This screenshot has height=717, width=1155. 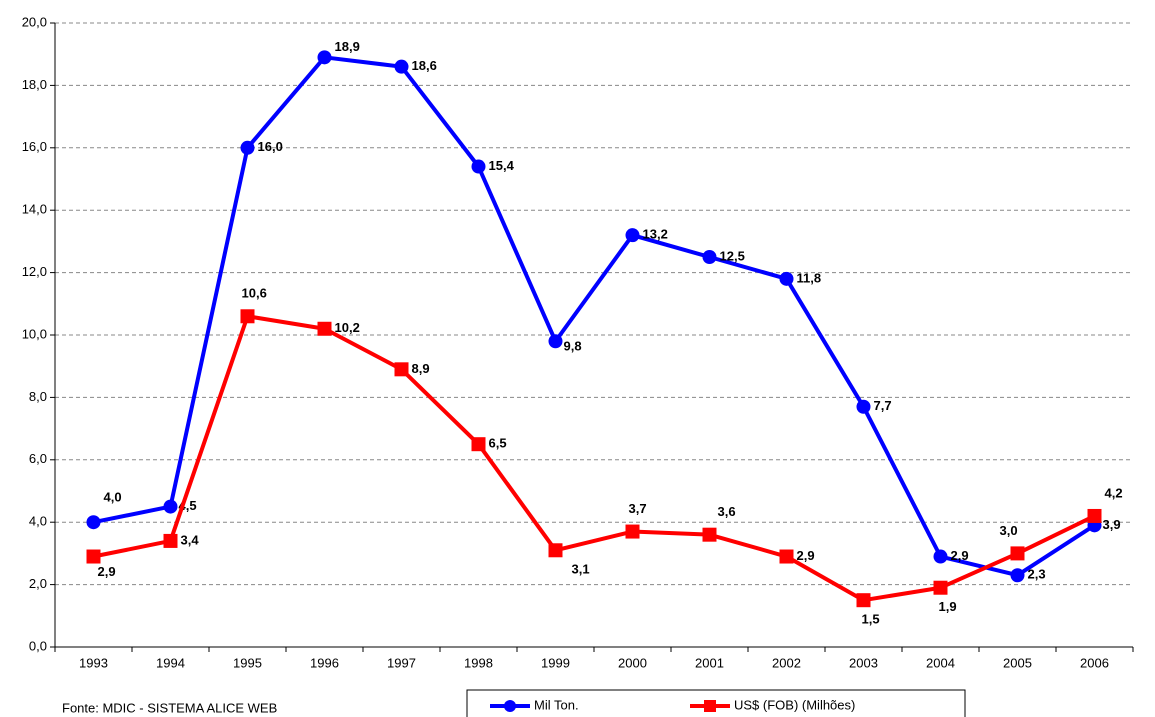 I want to click on data-label: 1,5, so click(x=871, y=619).